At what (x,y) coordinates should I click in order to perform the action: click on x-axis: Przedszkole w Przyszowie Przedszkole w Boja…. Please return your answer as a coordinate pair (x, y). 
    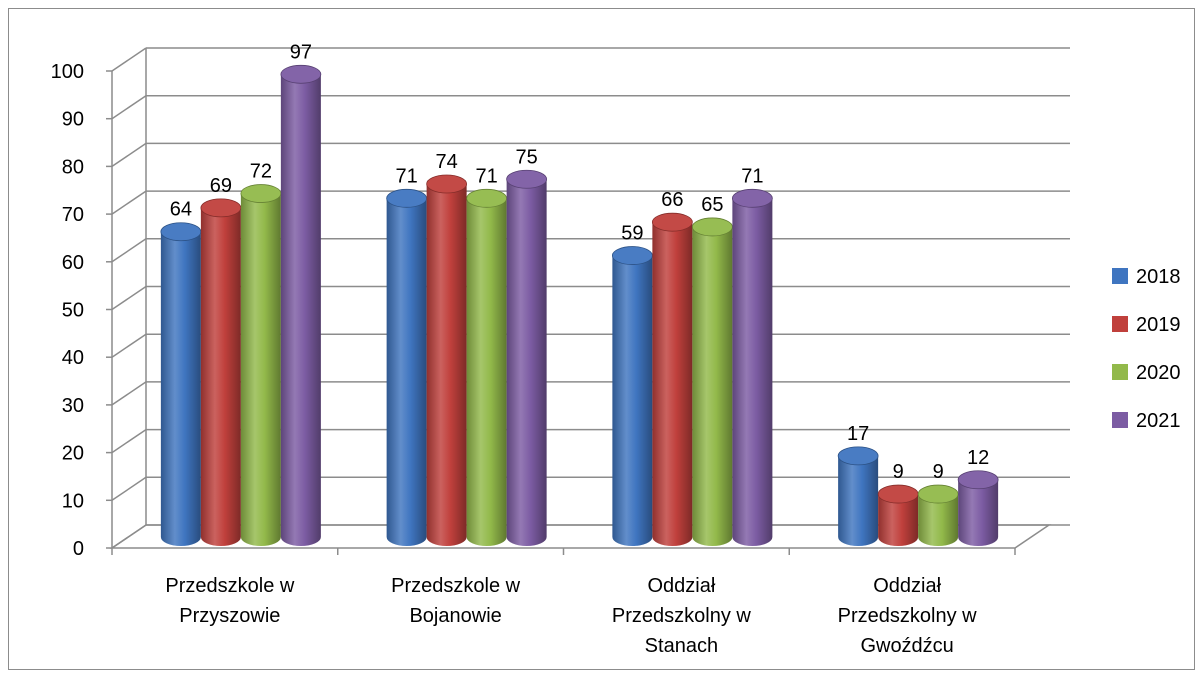
    Looking at the image, I should click on (563, 602).